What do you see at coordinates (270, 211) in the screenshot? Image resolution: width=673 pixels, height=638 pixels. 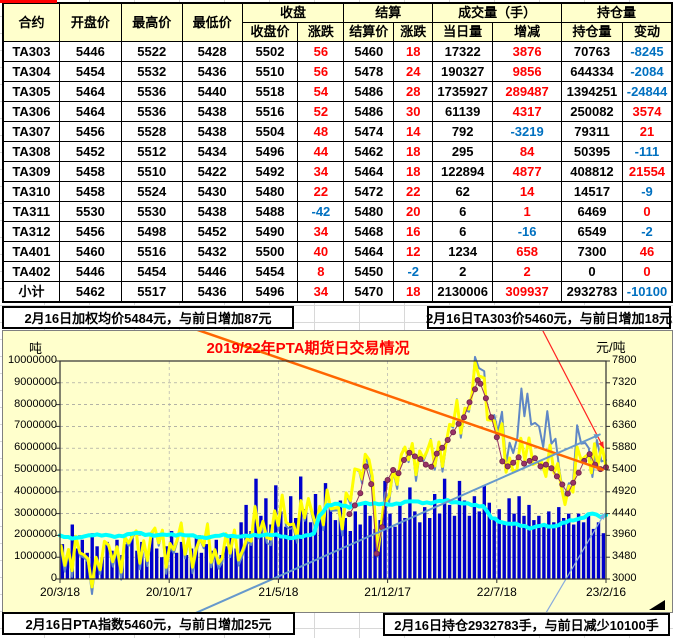 I see `value-cell: 5488` at bounding box center [270, 211].